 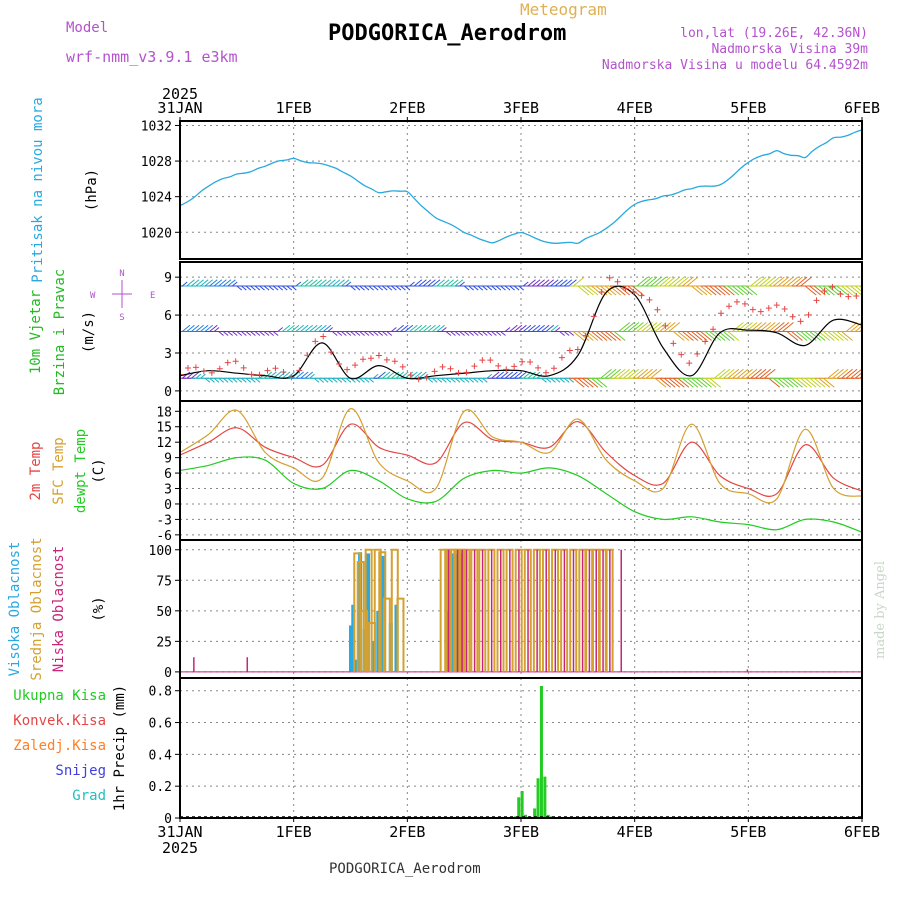 What do you see at coordinates (541, 751) in the screenshot?
I see `precip-bar` at bounding box center [541, 751].